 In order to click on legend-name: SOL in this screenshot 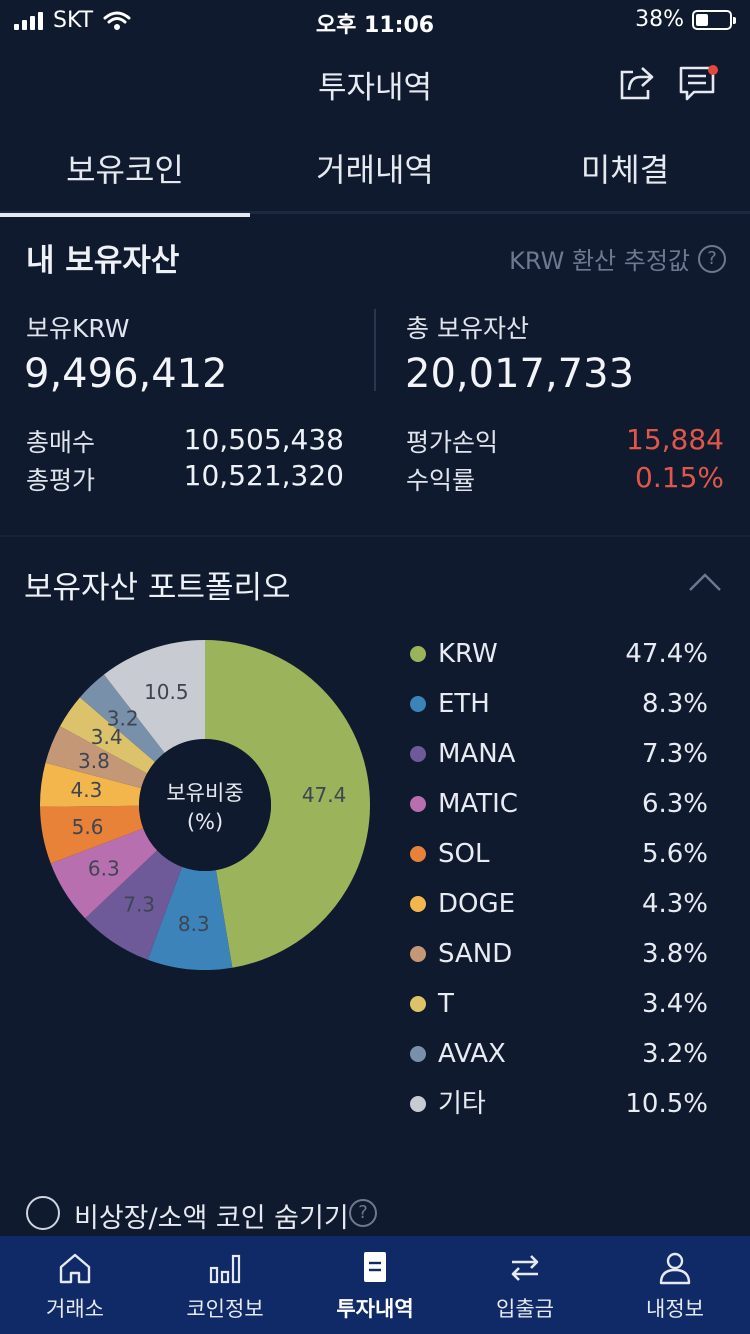, I will do `click(464, 854)`.